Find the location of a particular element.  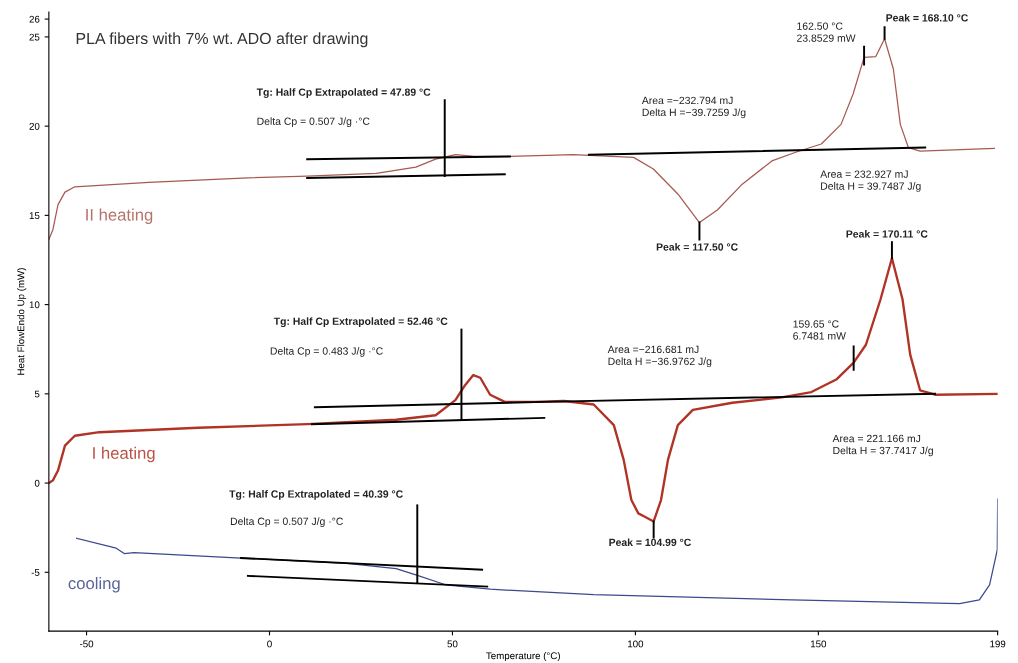

x-tick-label: 199 is located at coordinates (998, 644).